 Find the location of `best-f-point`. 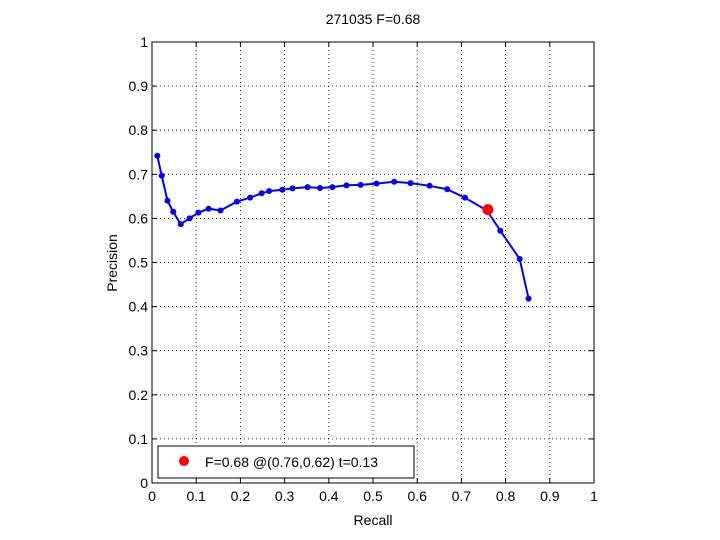

best-f-point is located at coordinates (488, 210).